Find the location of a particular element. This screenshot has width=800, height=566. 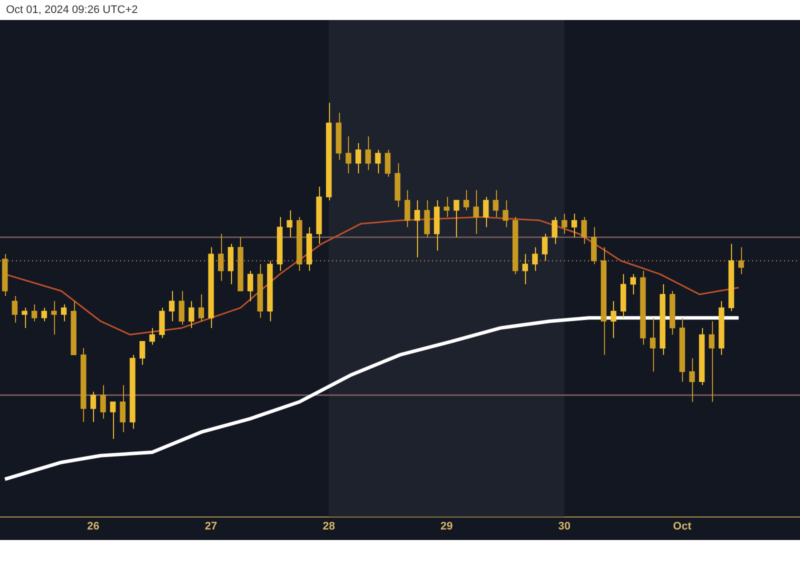

x-tick-label: 26 is located at coordinates (93, 526).